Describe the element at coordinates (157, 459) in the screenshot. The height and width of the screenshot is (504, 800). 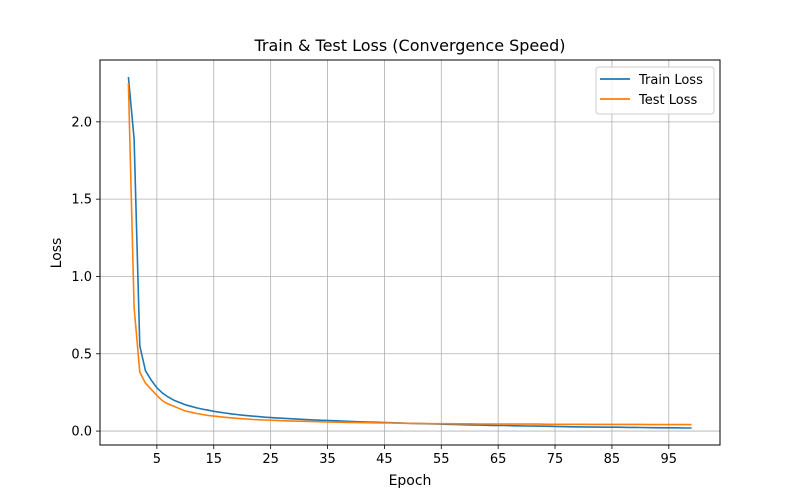
I see `x-tick-label: 5` at that location.